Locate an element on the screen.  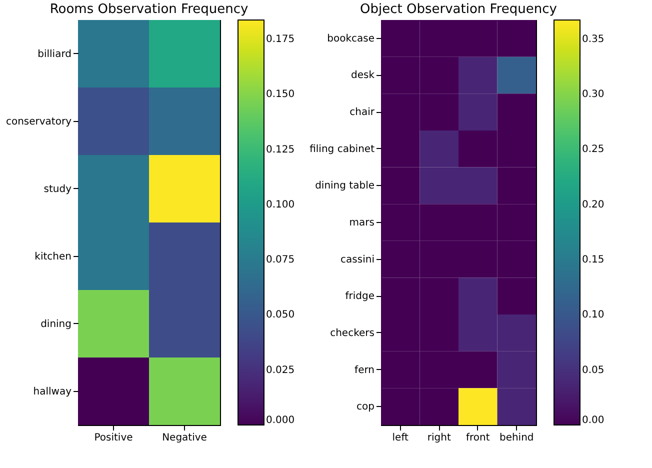
color-bar-label: 0.15 is located at coordinates (593, 260).